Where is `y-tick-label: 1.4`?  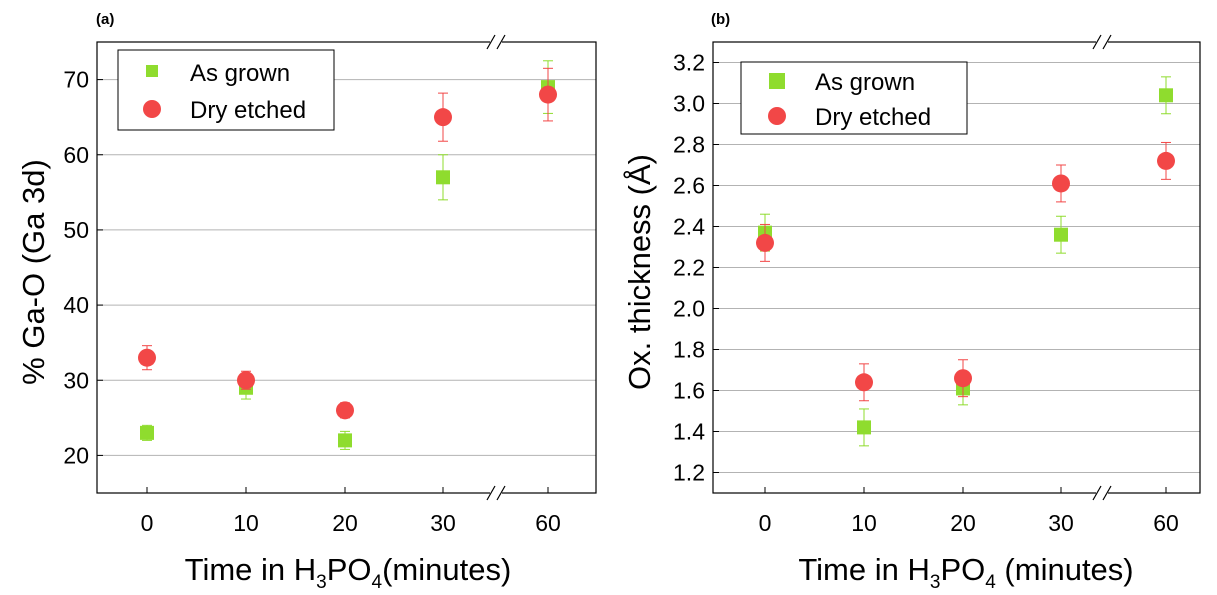 y-tick-label: 1.4 is located at coordinates (689, 432).